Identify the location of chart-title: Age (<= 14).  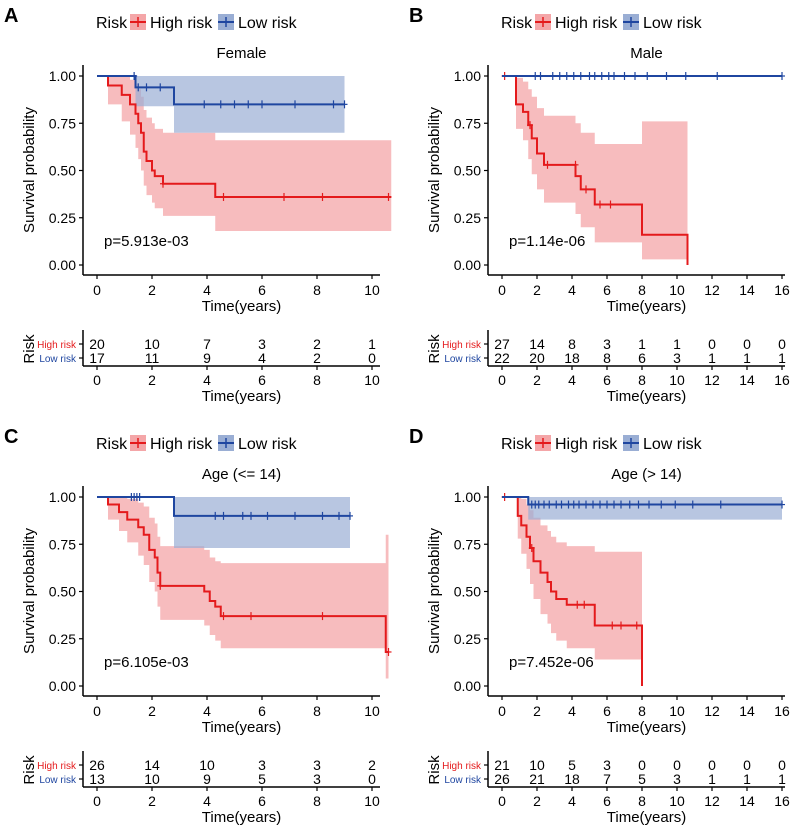
(241, 474).